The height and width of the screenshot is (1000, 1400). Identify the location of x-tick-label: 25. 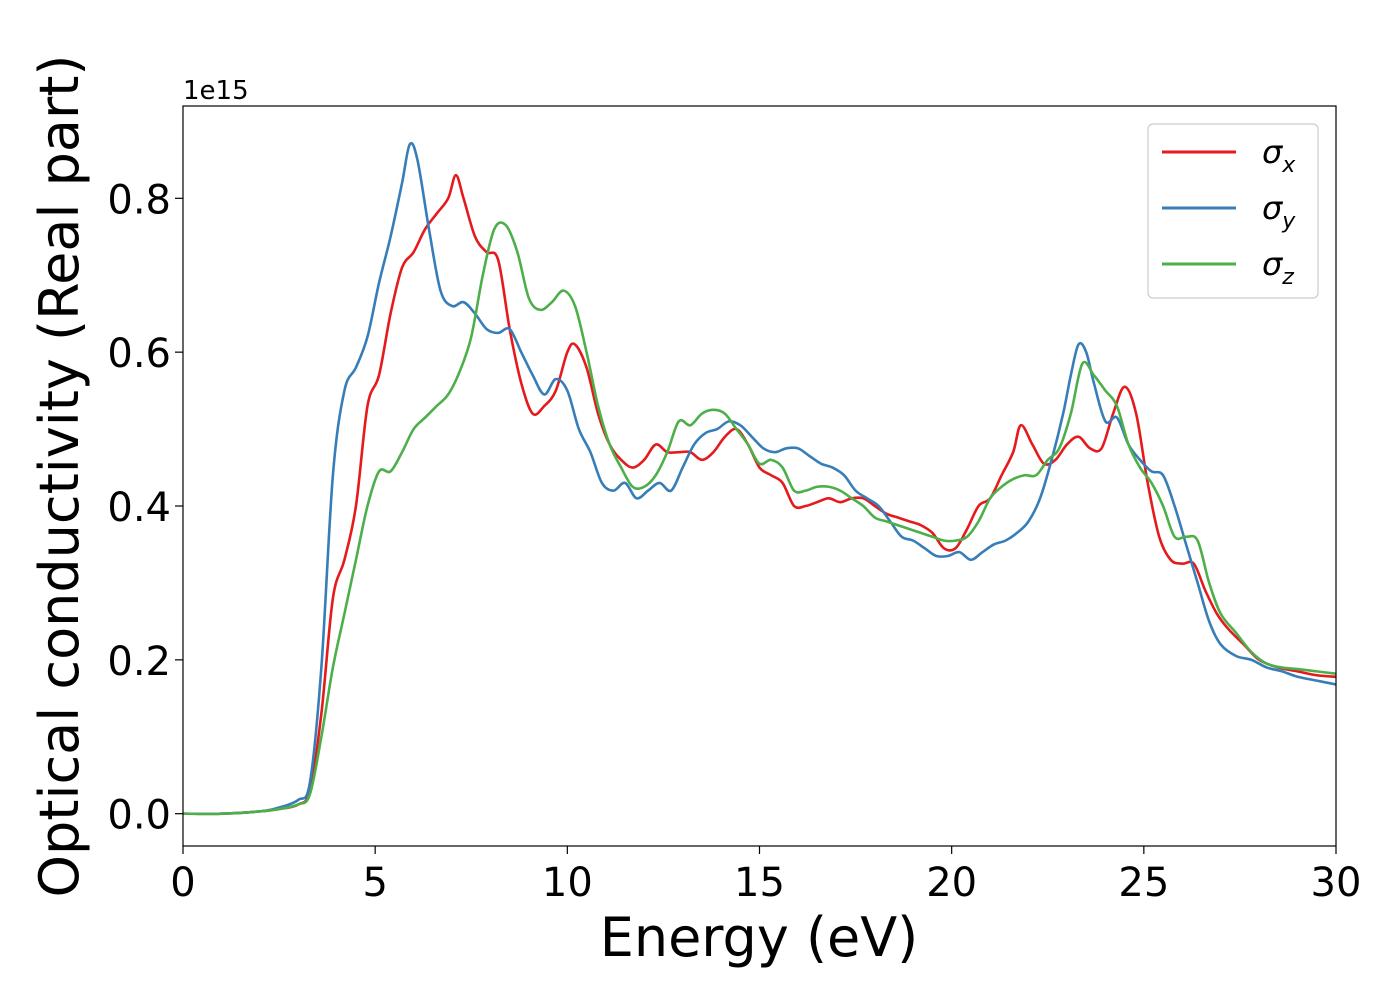
(1143, 883).